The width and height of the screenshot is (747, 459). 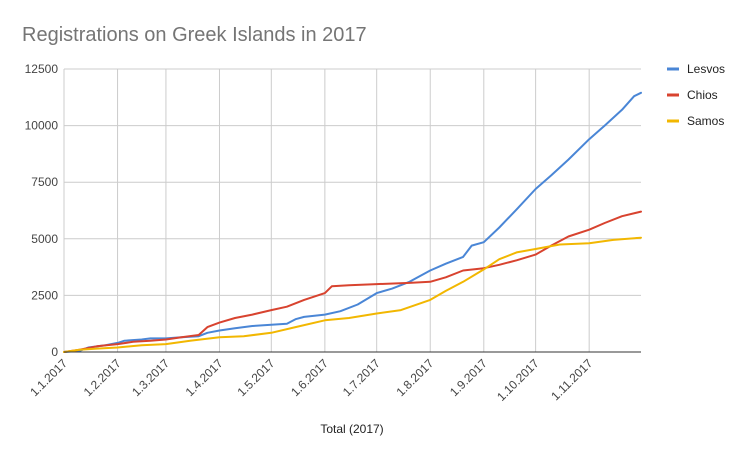 I want to click on y-tick-label: 5000, so click(x=44, y=239).